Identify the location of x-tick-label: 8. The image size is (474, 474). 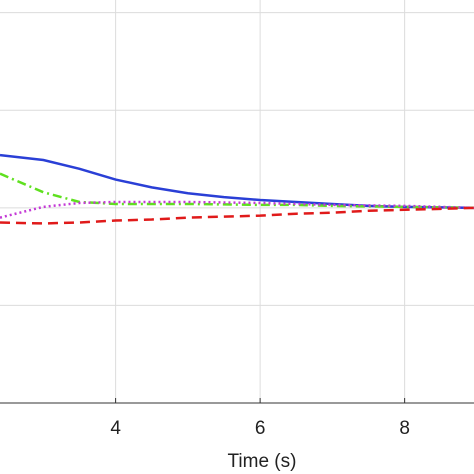
(404, 428).